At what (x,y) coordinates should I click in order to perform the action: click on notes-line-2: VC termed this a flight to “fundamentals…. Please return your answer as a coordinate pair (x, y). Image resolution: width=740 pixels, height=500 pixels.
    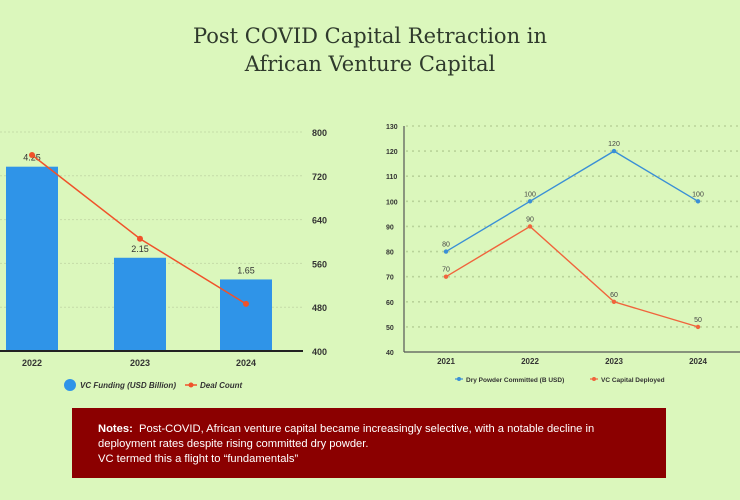
    Looking at the image, I should click on (198, 459).